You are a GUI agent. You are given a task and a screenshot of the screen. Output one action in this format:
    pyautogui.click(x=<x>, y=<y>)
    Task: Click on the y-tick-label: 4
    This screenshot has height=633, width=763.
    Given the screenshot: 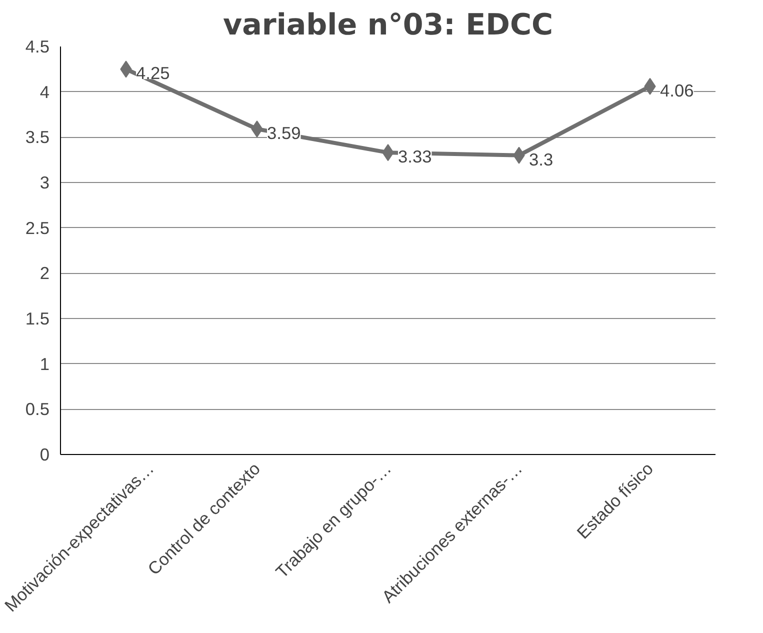 What is the action you would take?
    pyautogui.click(x=45, y=92)
    